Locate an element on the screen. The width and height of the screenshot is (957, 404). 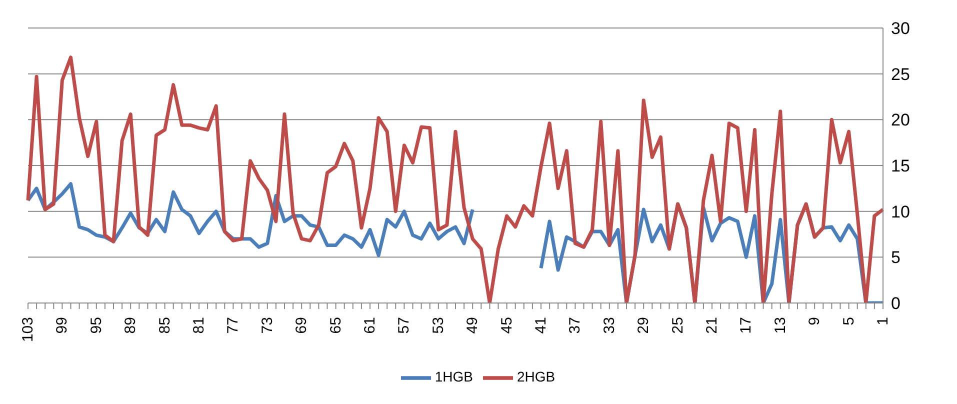
x-tick-label: 13 is located at coordinates (780, 325).